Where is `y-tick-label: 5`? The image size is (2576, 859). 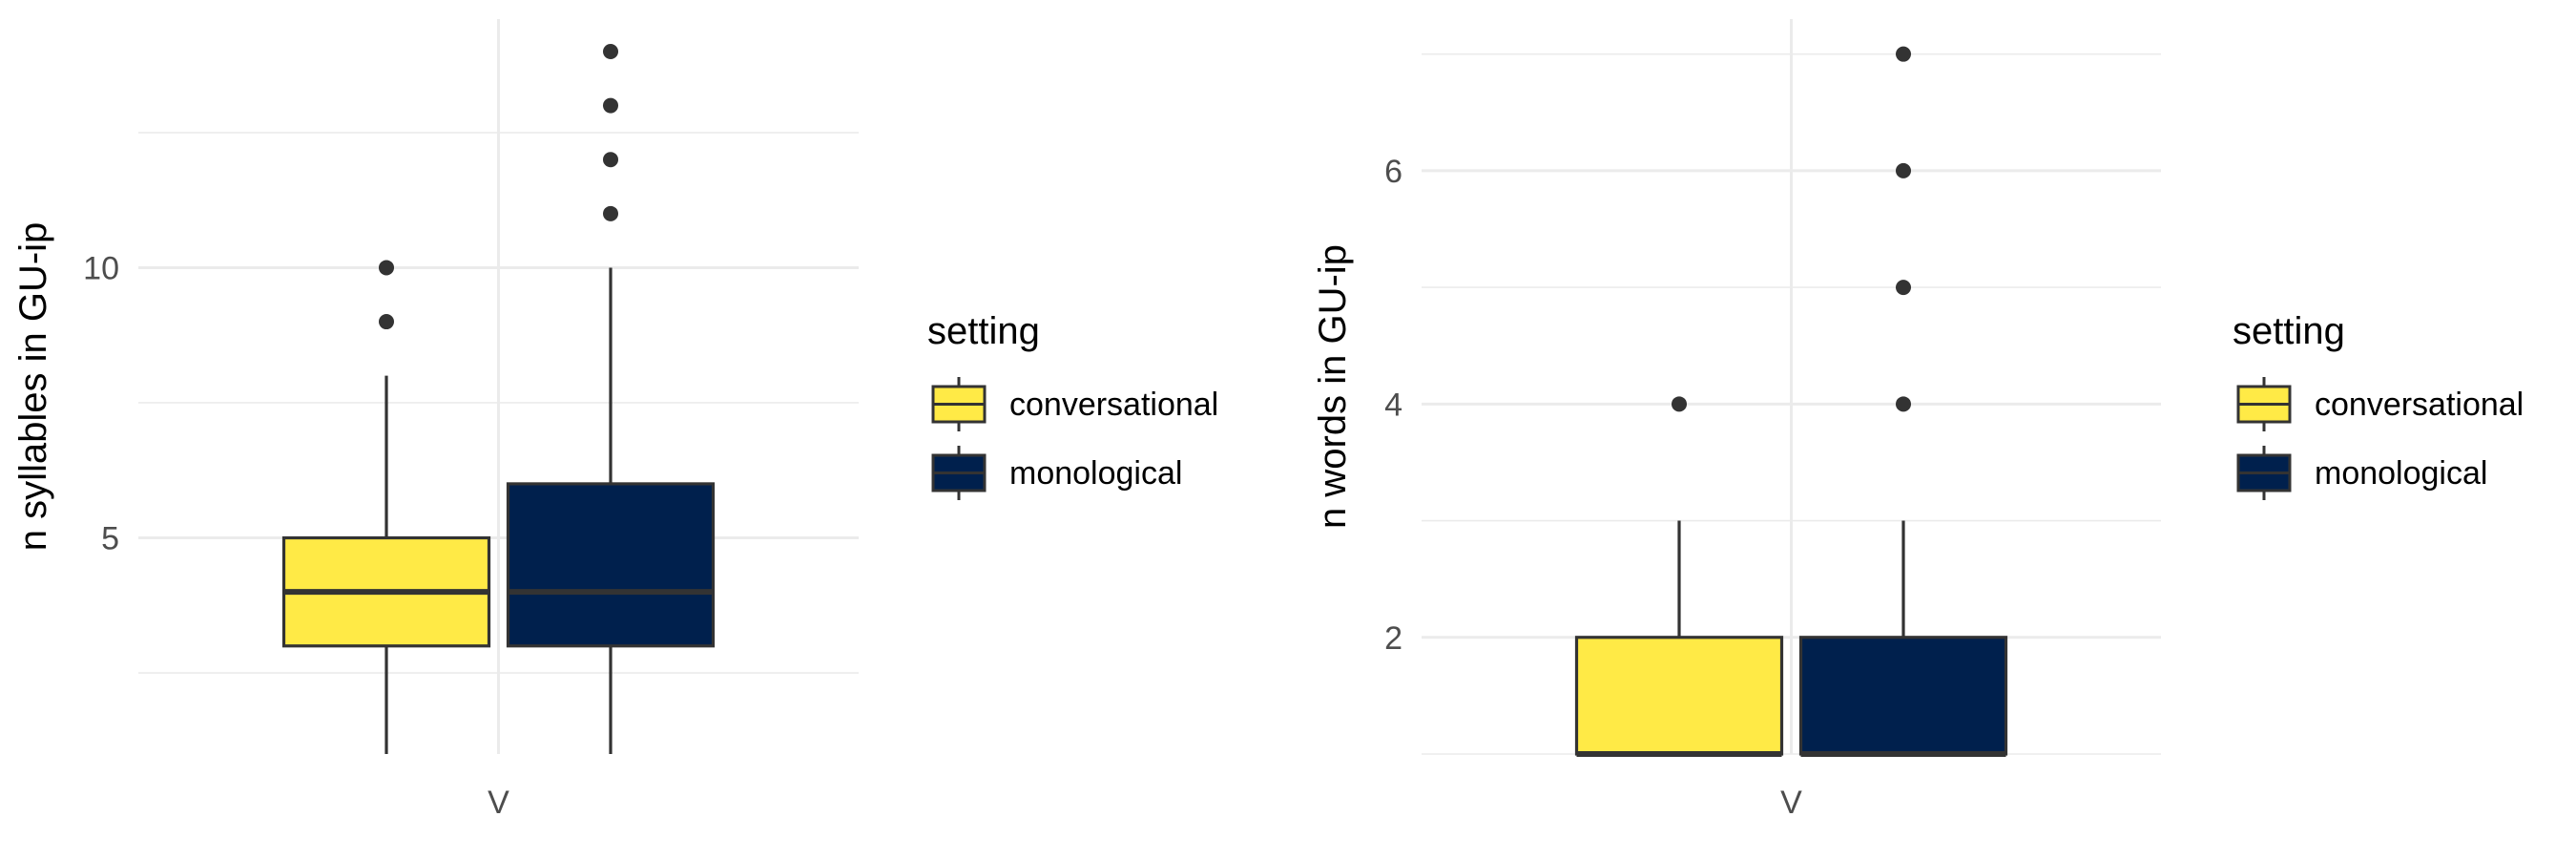 y-tick-label: 5 is located at coordinates (110, 539).